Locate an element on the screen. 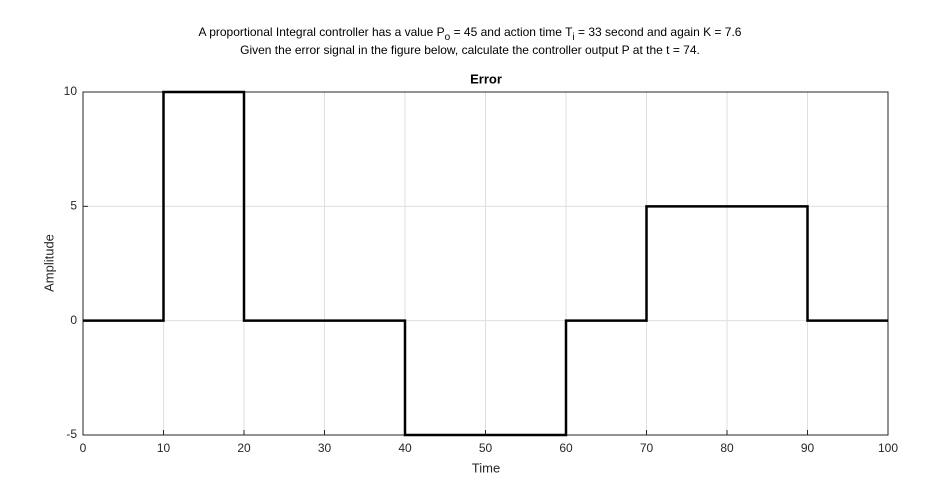 The image size is (947, 495). x-axis-label: Time is located at coordinates (486, 467).